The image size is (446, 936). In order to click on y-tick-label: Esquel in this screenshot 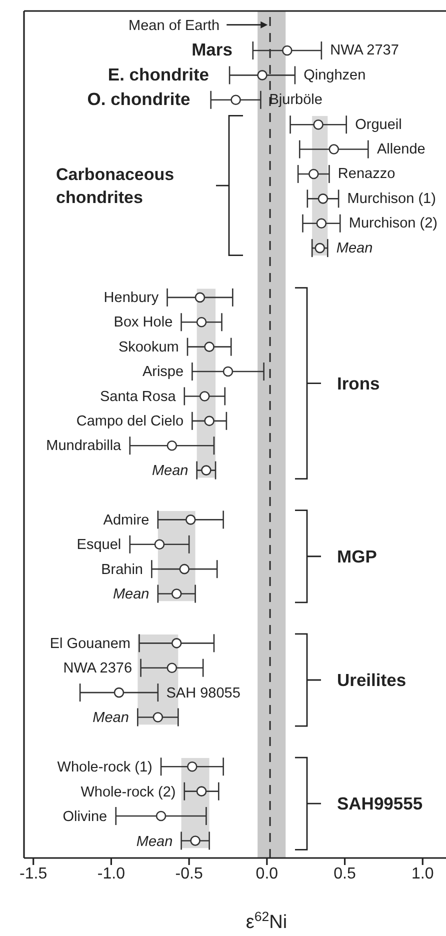, I will do `click(99, 545)`.